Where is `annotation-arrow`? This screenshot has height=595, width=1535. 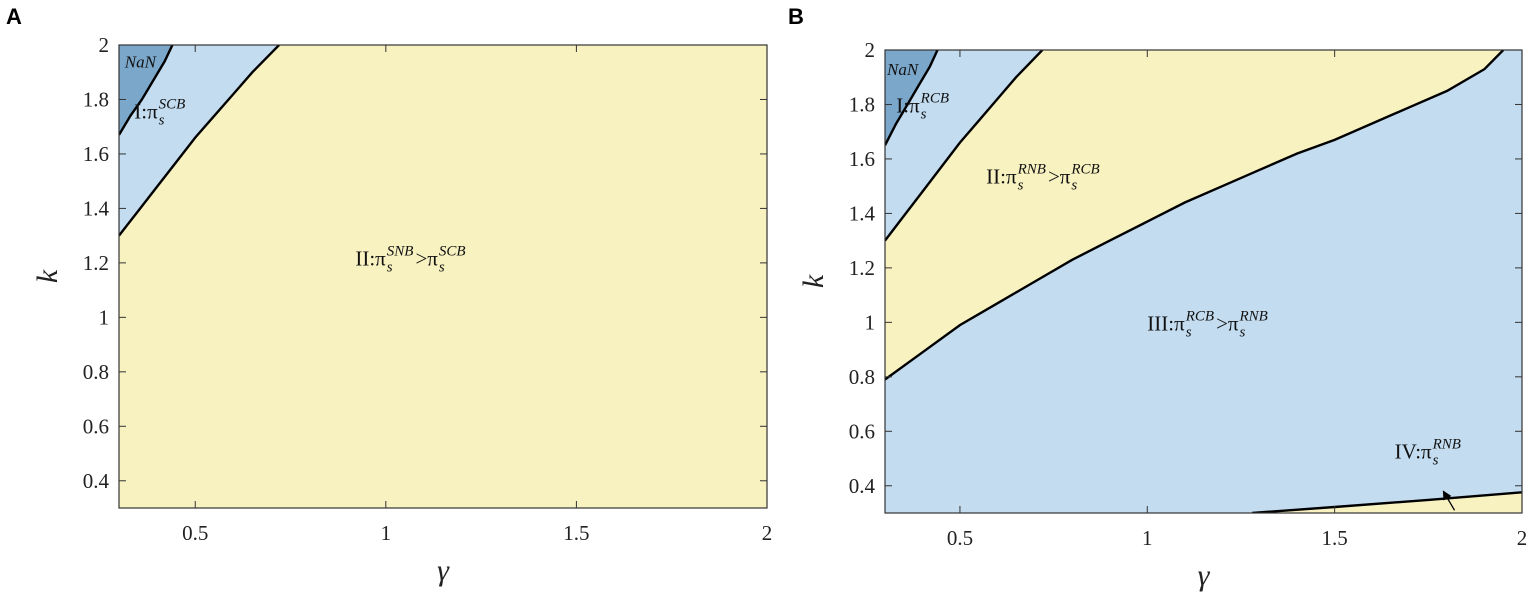 annotation-arrow is located at coordinates (1449, 500).